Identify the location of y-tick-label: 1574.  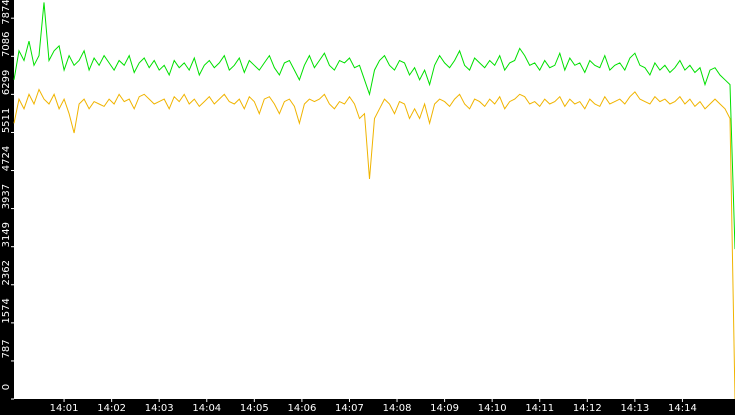
(6, 310).